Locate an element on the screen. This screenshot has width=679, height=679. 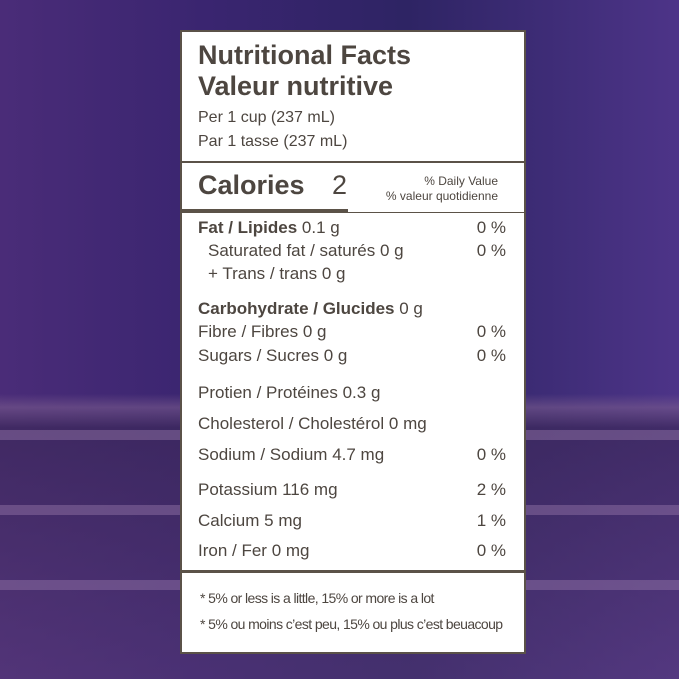
nutrient-row: Fibre / Fibres 0 g is located at coordinates (262, 332).